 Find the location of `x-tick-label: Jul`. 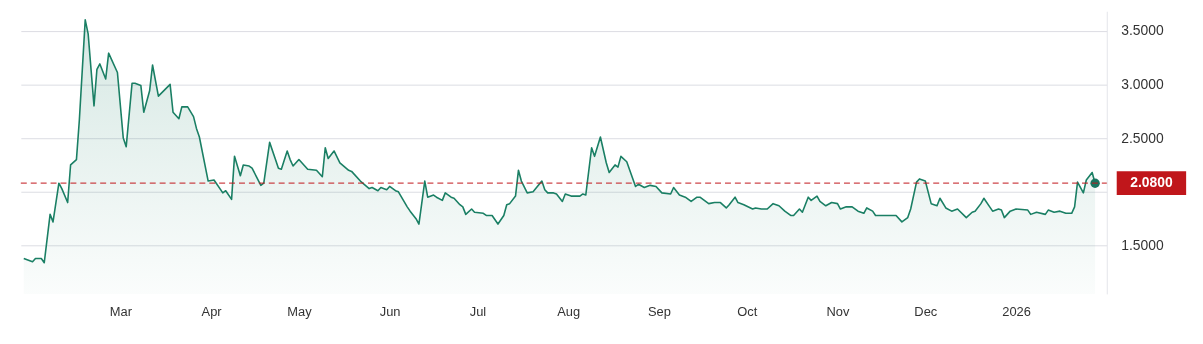

x-tick-label: Jul is located at coordinates (478, 312).